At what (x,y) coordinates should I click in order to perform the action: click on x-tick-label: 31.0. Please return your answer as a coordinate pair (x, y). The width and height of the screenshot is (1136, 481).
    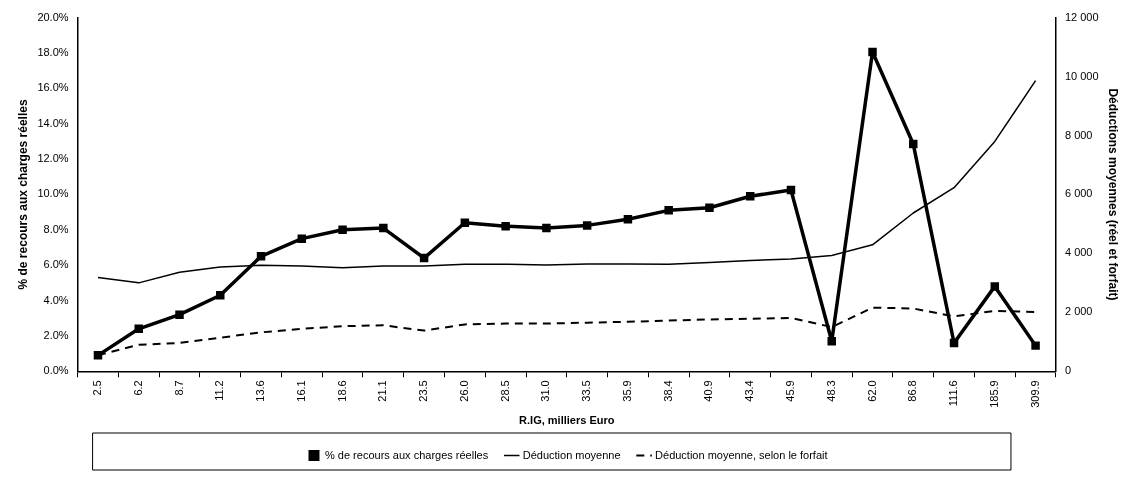
    Looking at the image, I should click on (545, 391).